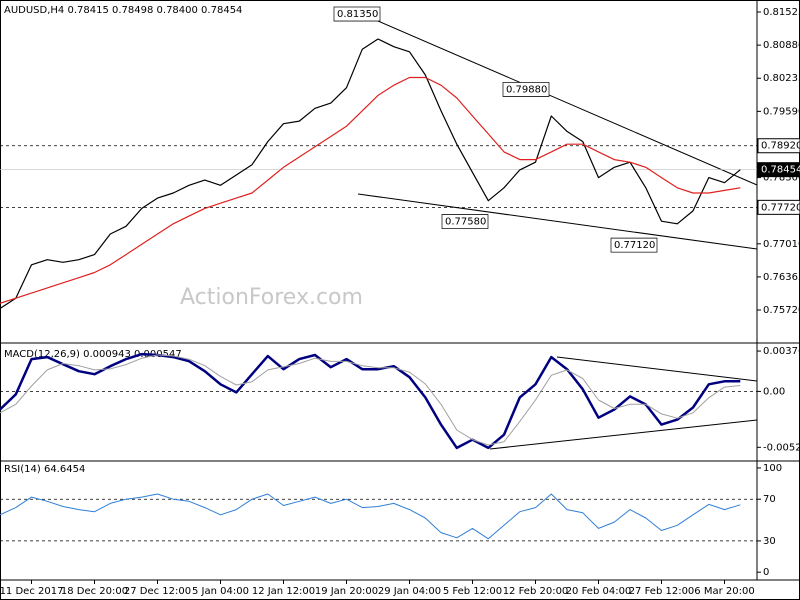 The width and height of the screenshot is (800, 600). I want to click on x-tick-label: 6 Mar 20:00, so click(724, 591).